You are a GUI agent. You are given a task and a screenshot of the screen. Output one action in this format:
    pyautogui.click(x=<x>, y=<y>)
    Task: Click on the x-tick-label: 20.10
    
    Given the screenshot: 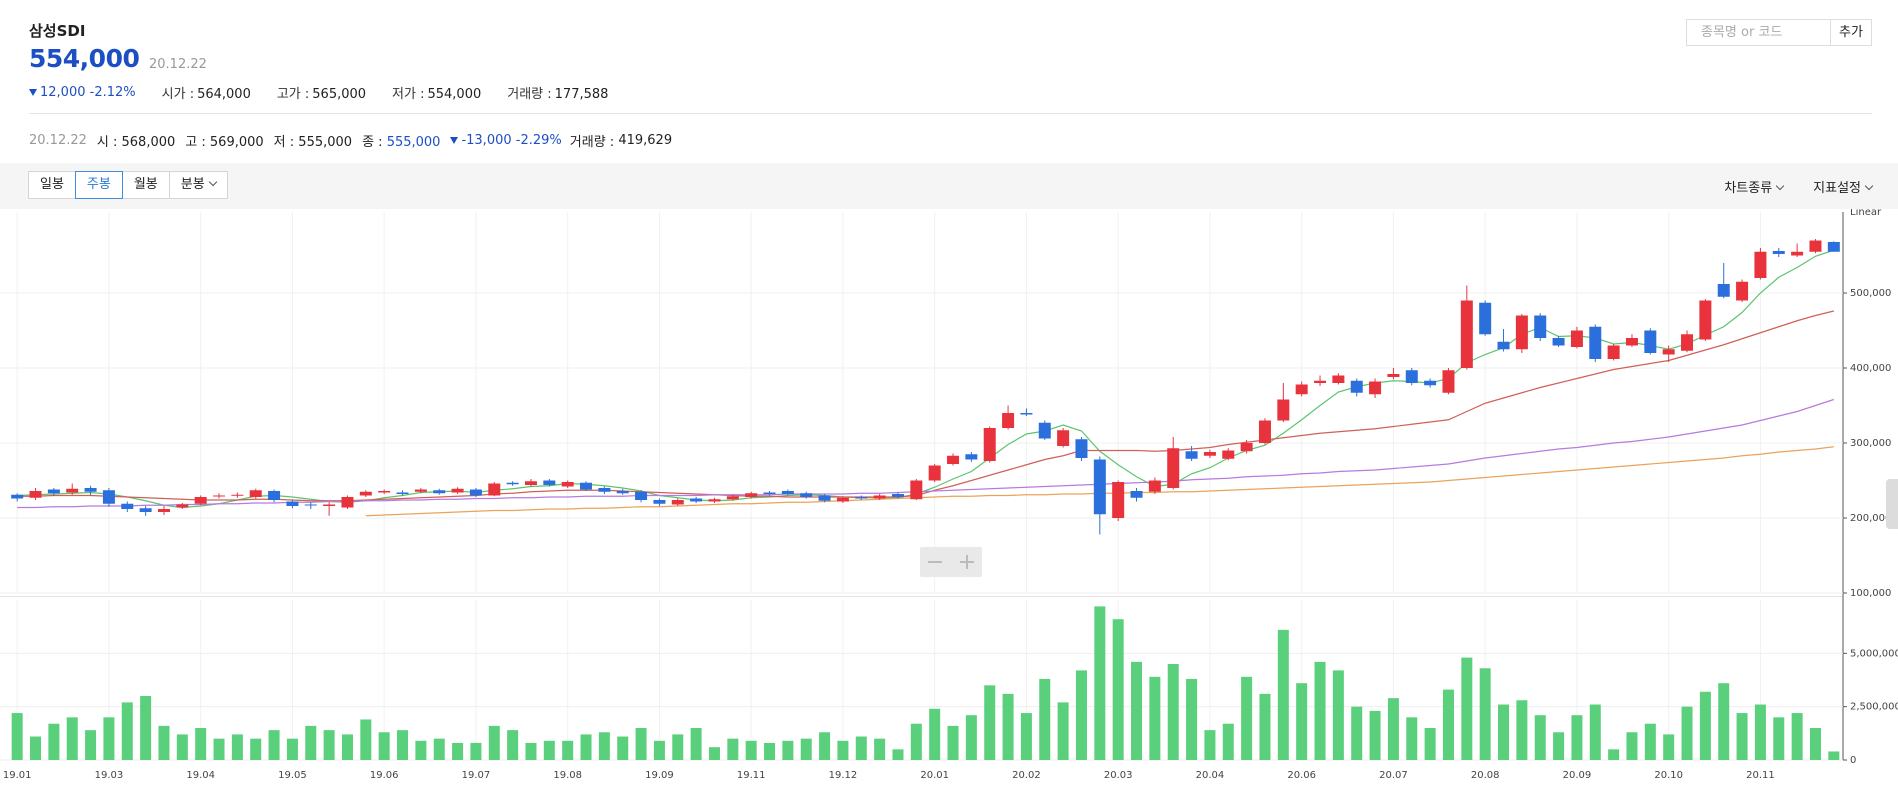 What is the action you would take?
    pyautogui.click(x=1668, y=775)
    